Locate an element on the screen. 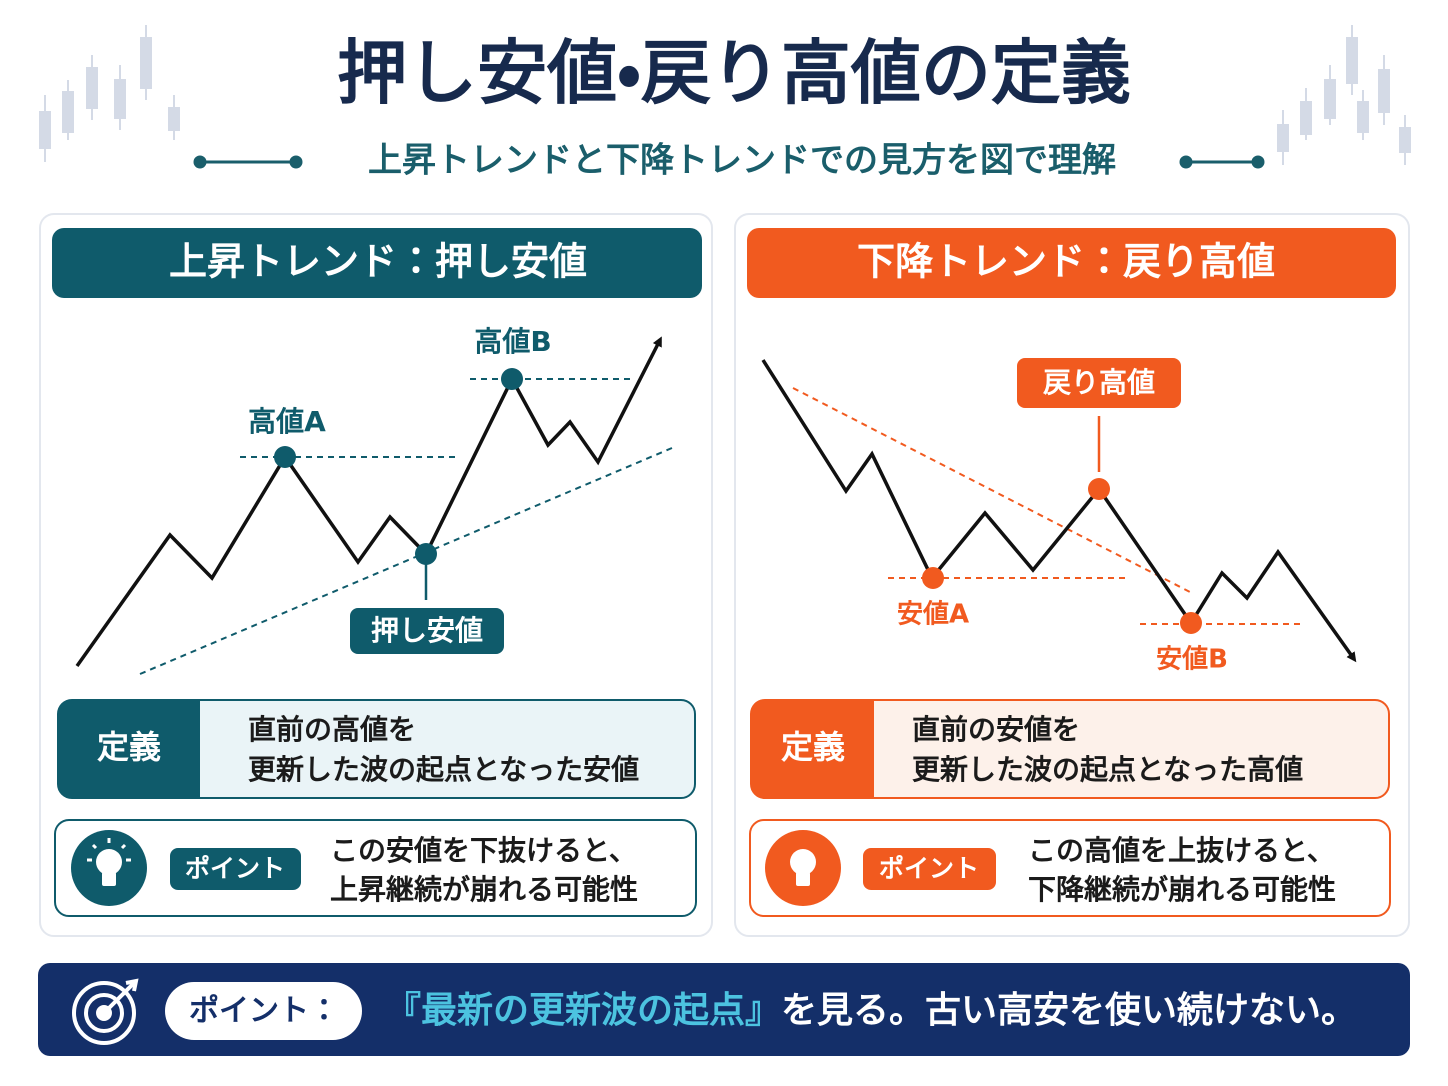  footer-pill is located at coordinates (263, 1011).